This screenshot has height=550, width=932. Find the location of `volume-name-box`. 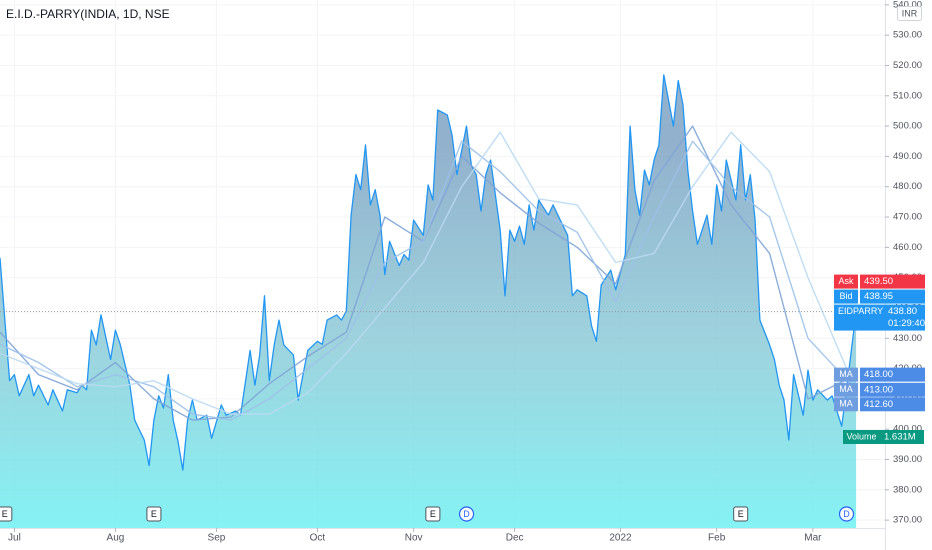

volume-name-box is located at coordinates (861, 437).